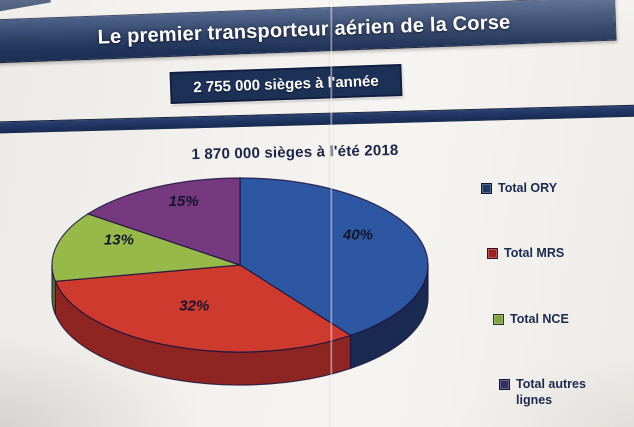 The image size is (634, 427). What do you see at coordinates (528, 188) in the screenshot?
I see `legend-label: Total ORY` at bounding box center [528, 188].